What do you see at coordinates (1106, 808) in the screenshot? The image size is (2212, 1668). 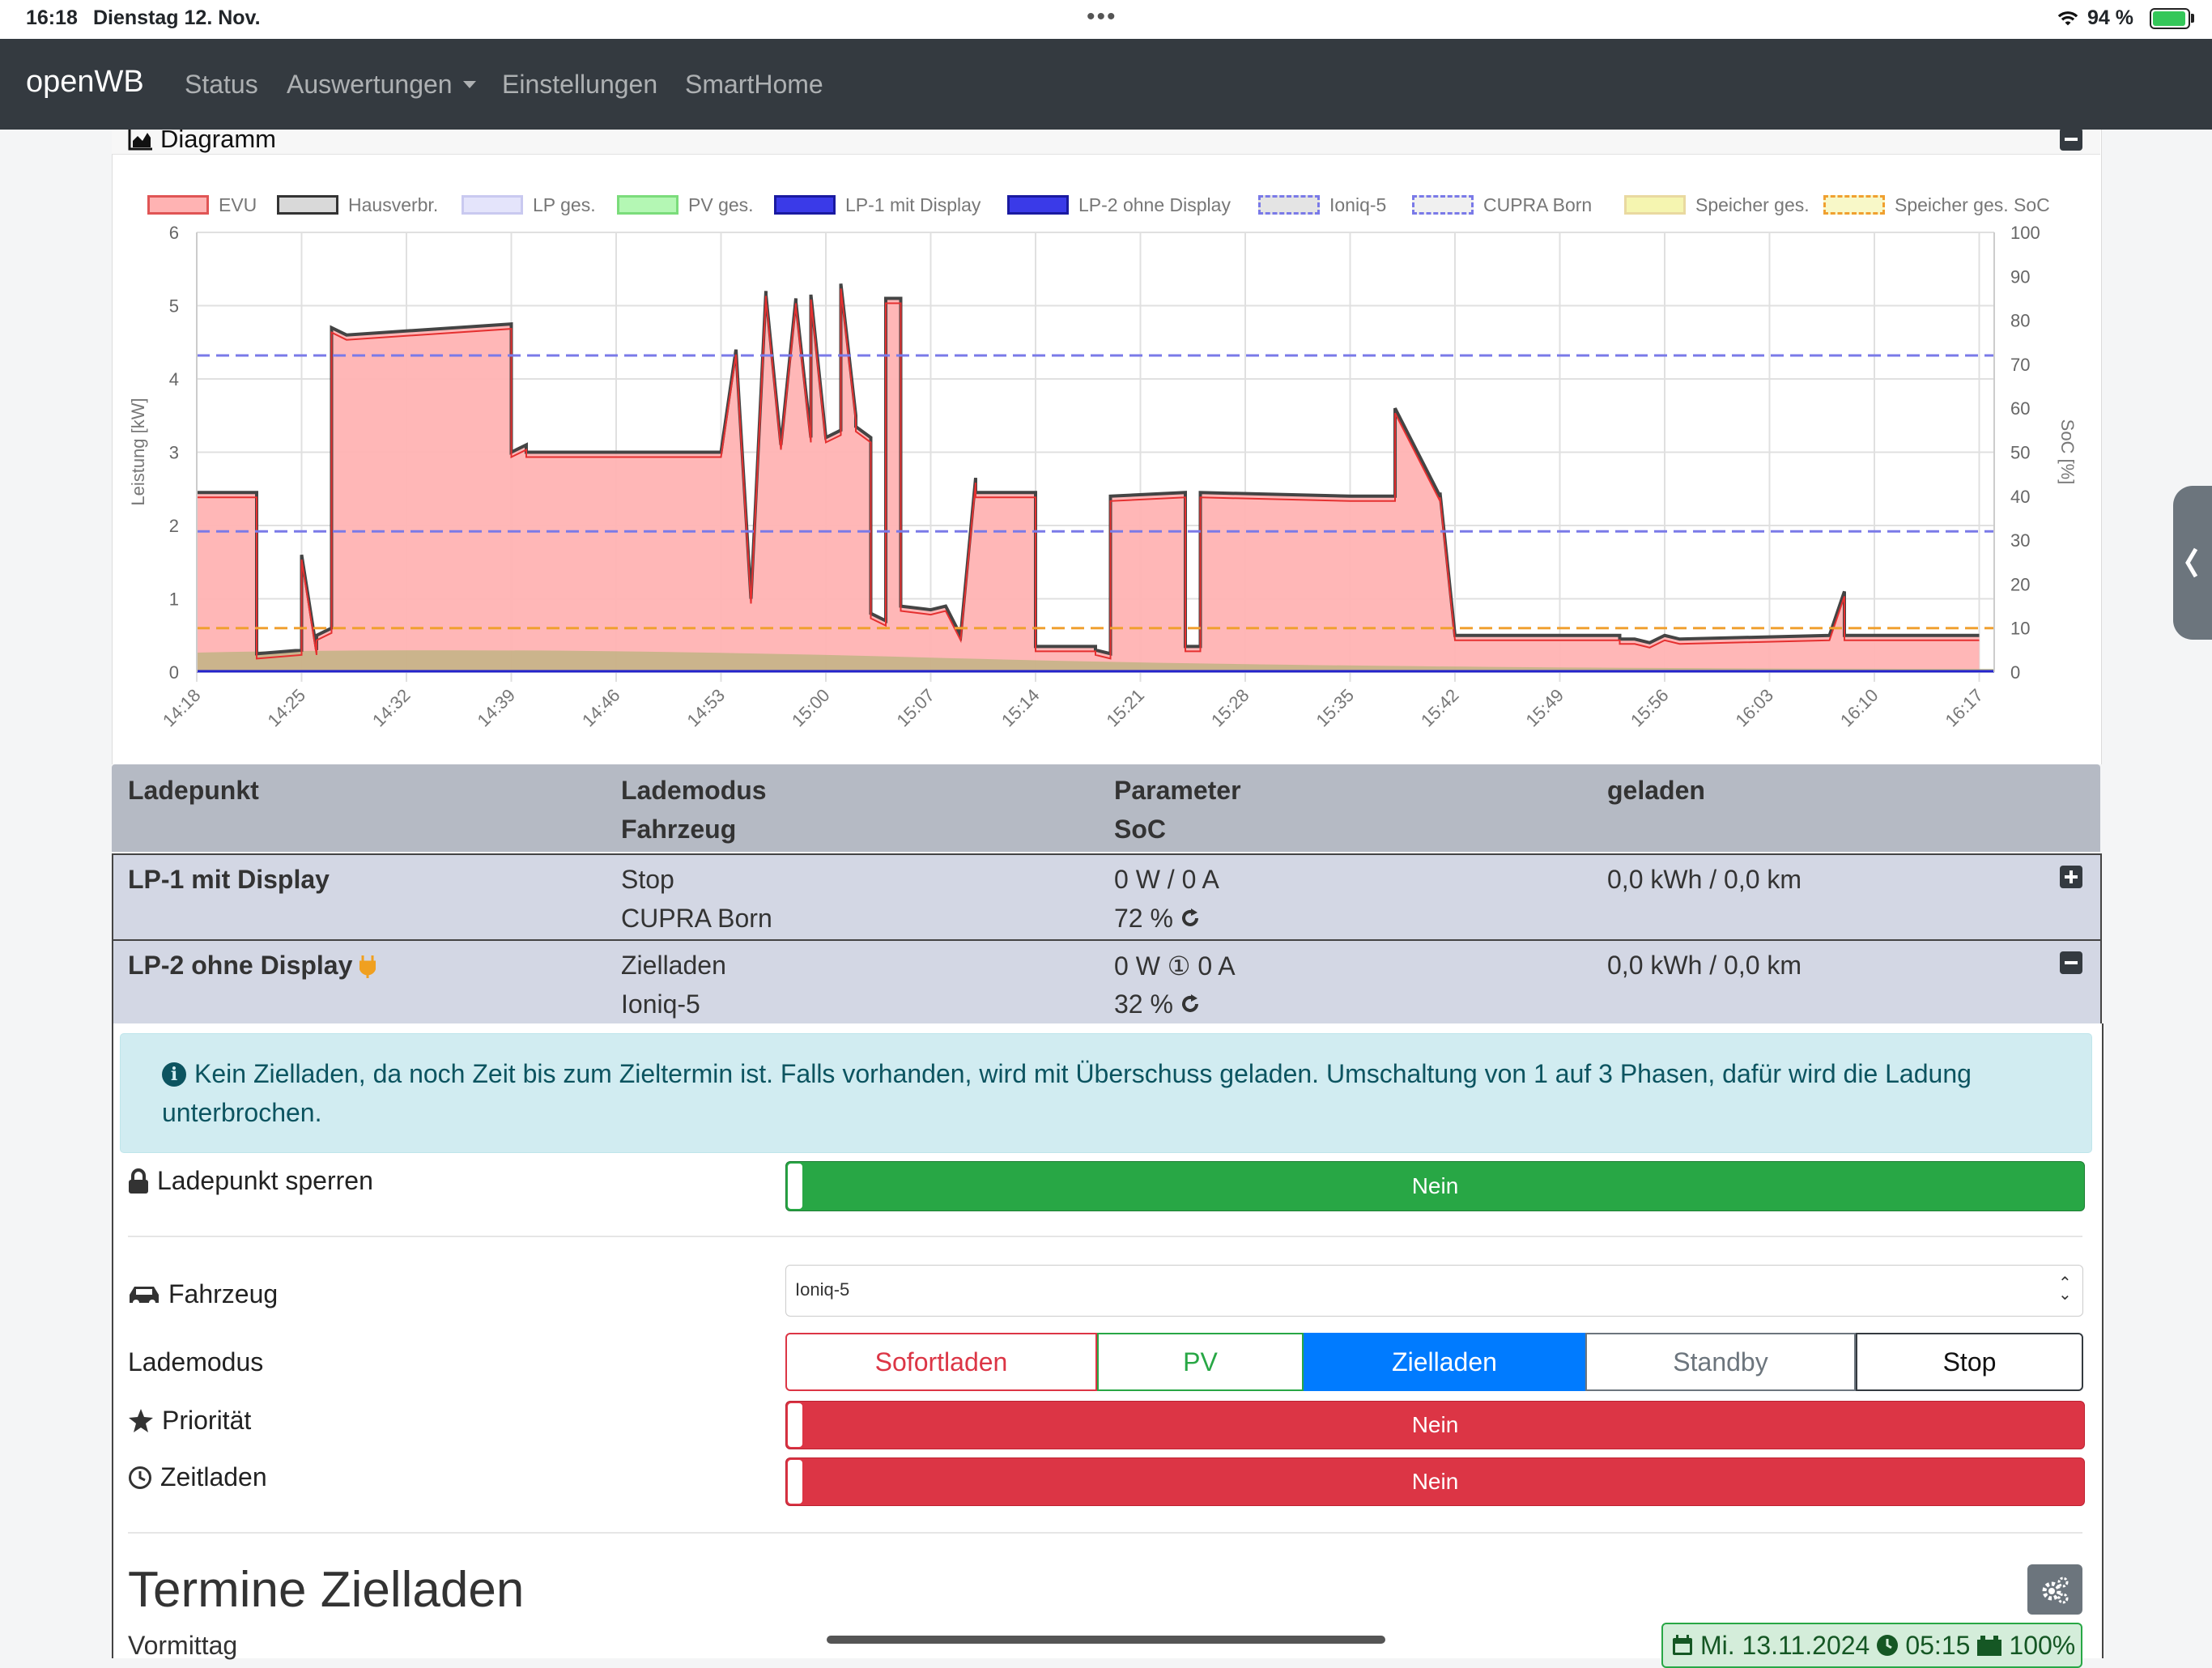 I see `table-header` at bounding box center [1106, 808].